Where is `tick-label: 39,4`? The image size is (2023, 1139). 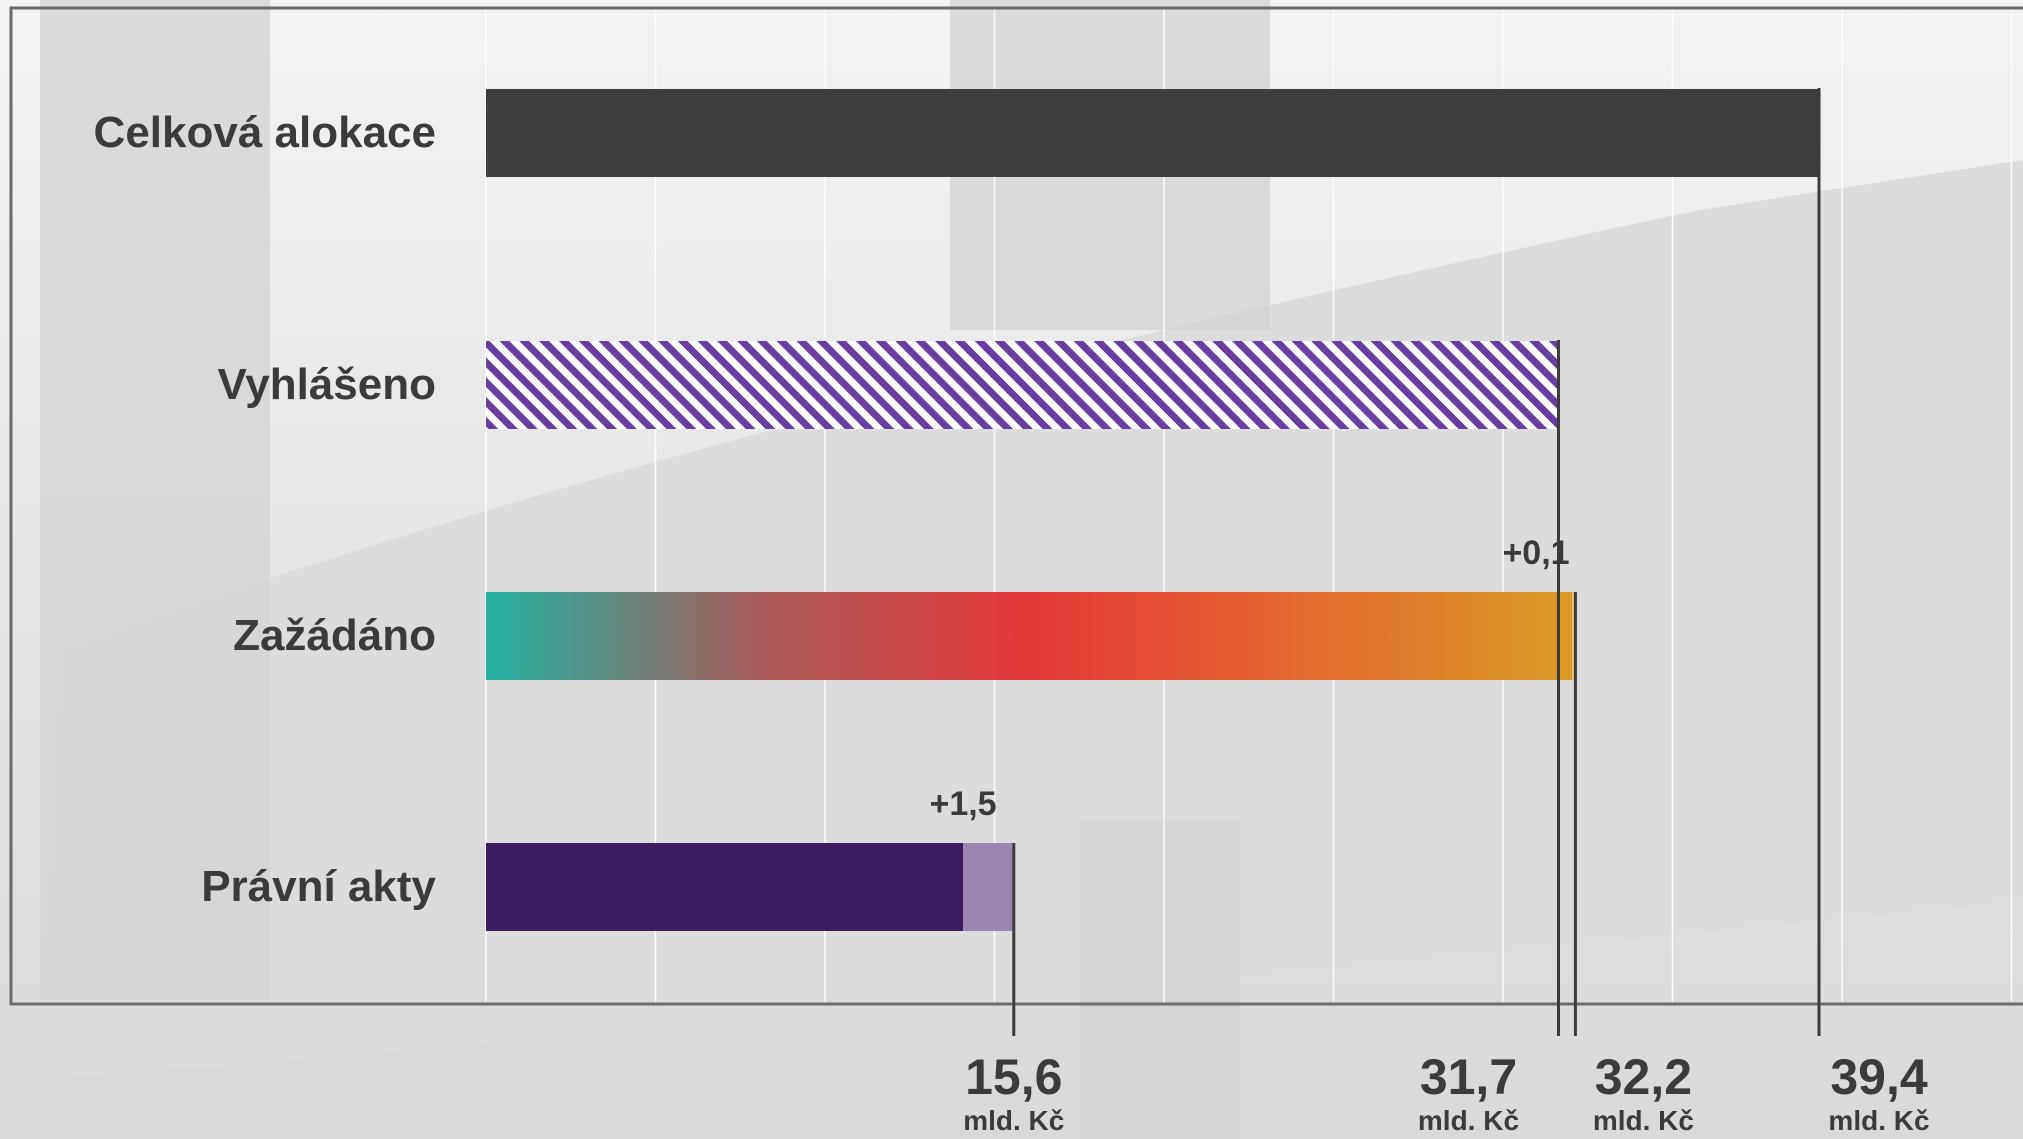
tick-label: 39,4 is located at coordinates (1879, 1077).